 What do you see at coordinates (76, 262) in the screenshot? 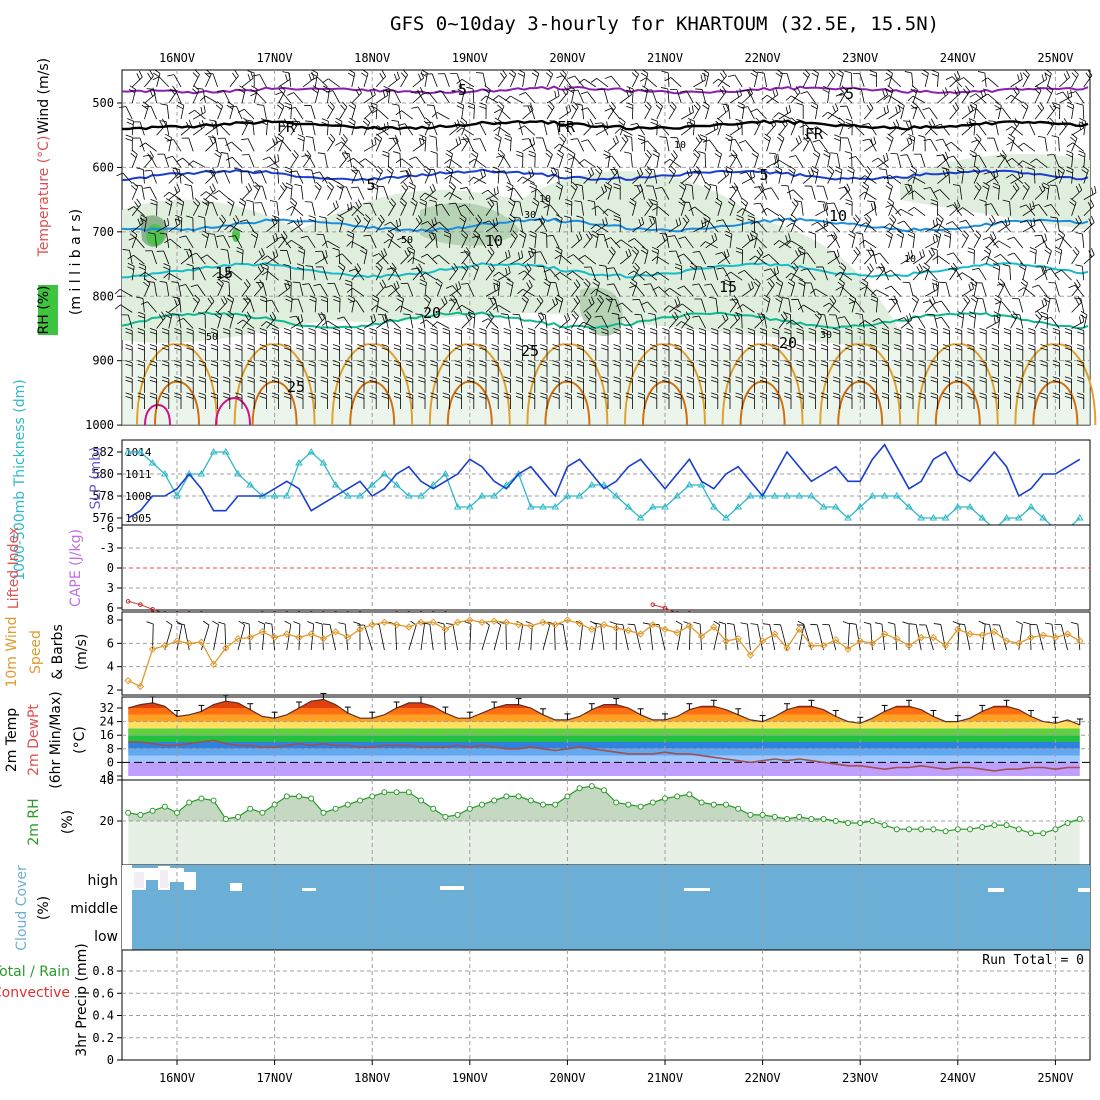
I see `ylabel-millibars: (m i l l i b a r s)` at bounding box center [76, 262].